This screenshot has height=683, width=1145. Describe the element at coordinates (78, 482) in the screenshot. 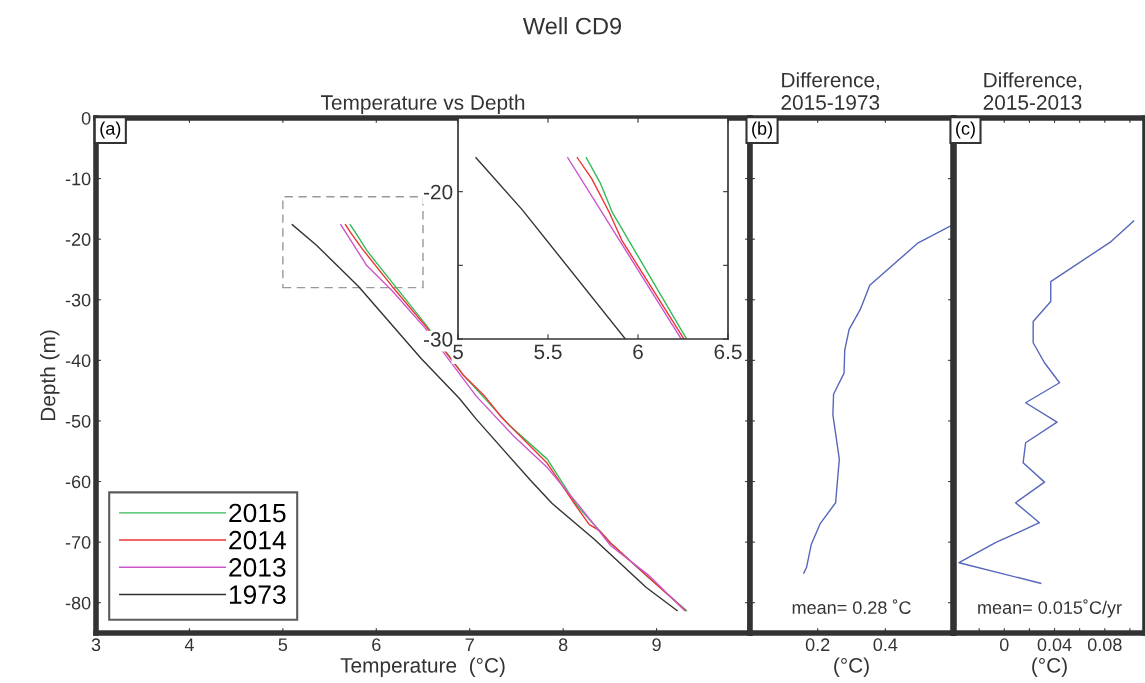

I see `y-tick-label: -60` at that location.